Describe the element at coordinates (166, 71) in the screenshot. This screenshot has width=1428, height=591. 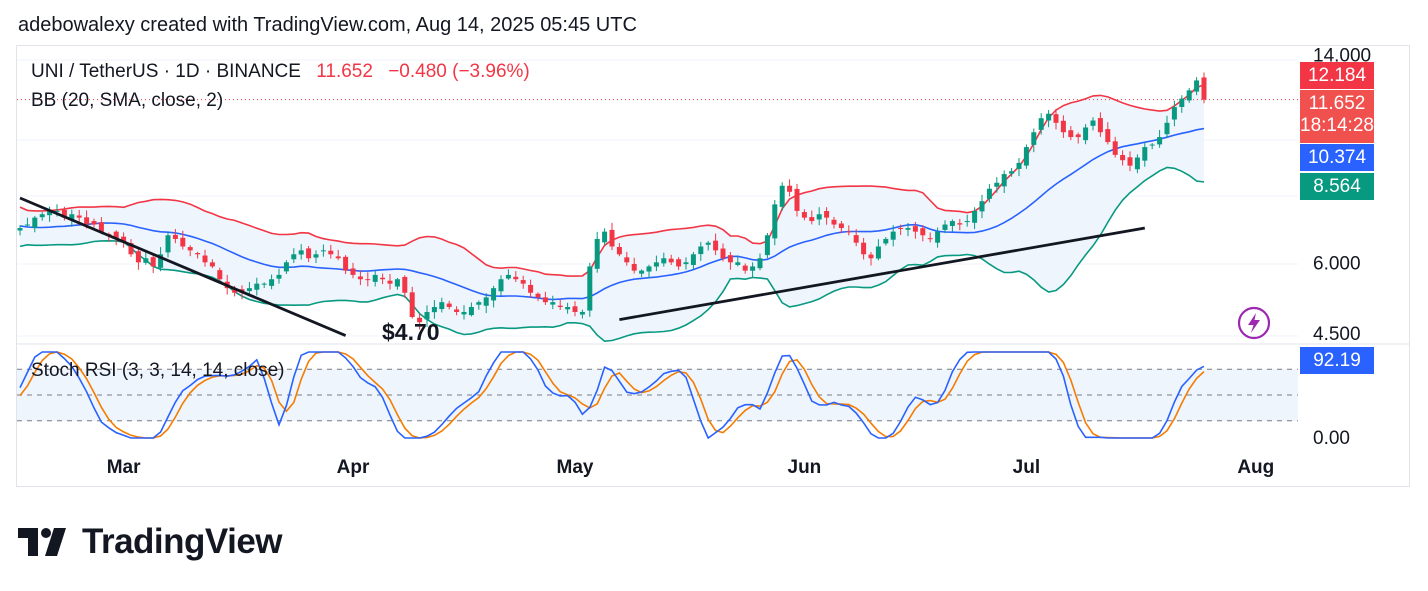
I see `symbol-name: UNI / TetherUS · 1D · BINANCE` at that location.